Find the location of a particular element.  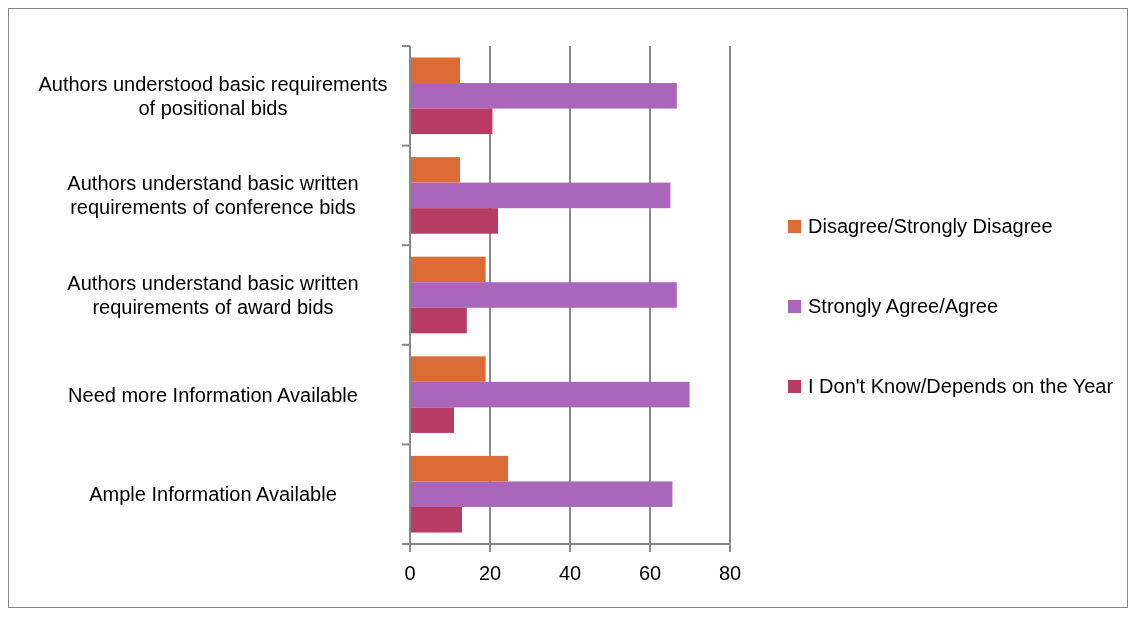

x-tick-label: 80 is located at coordinates (730, 573).